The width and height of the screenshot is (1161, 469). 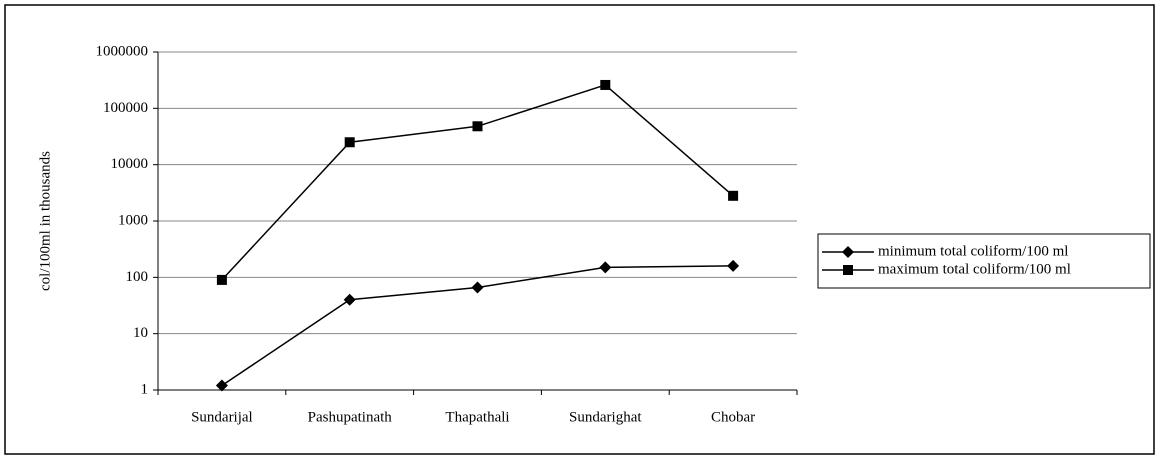 I want to click on x-tick-label: Sundarighat, so click(x=605, y=417).